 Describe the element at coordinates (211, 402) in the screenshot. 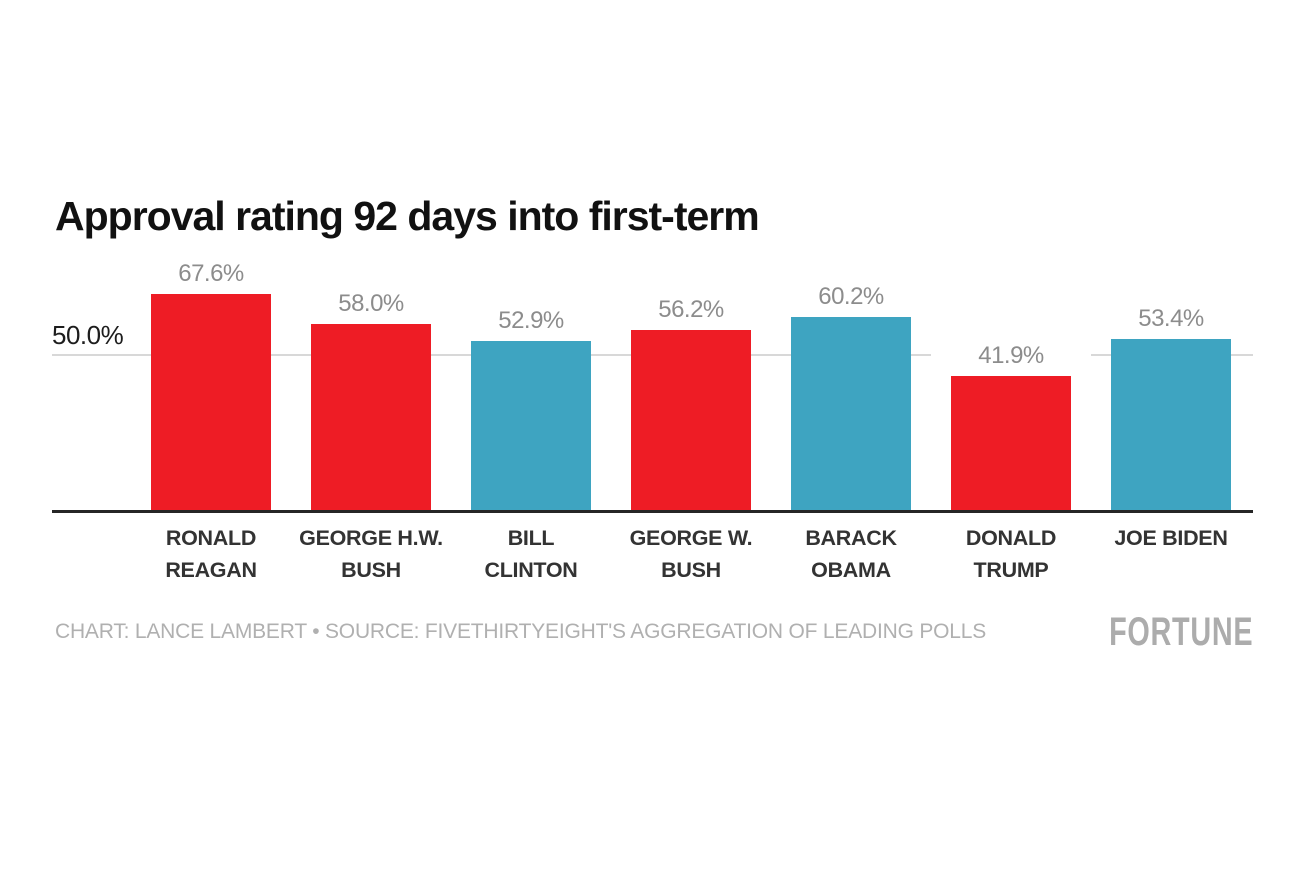

I see `bar-ronald-reagan` at that location.